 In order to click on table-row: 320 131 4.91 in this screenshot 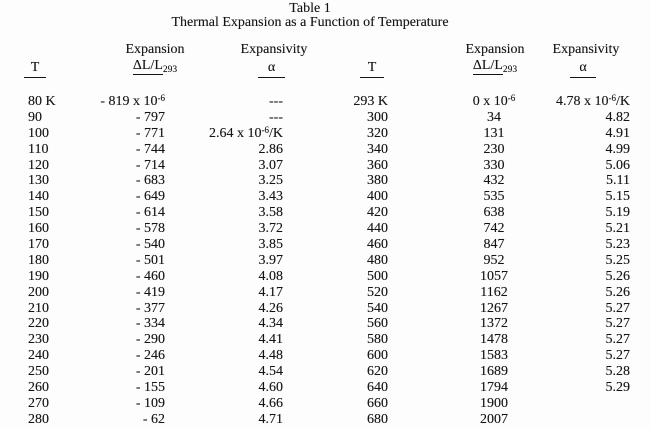, I will do `click(490, 134)`.